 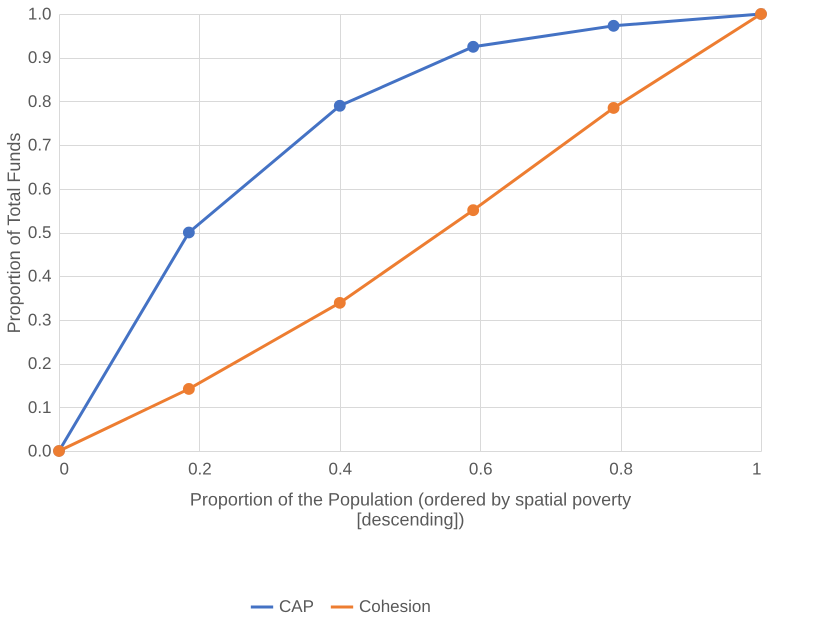 What do you see at coordinates (40, 276) in the screenshot?
I see `y-tick-label: 0.4` at bounding box center [40, 276].